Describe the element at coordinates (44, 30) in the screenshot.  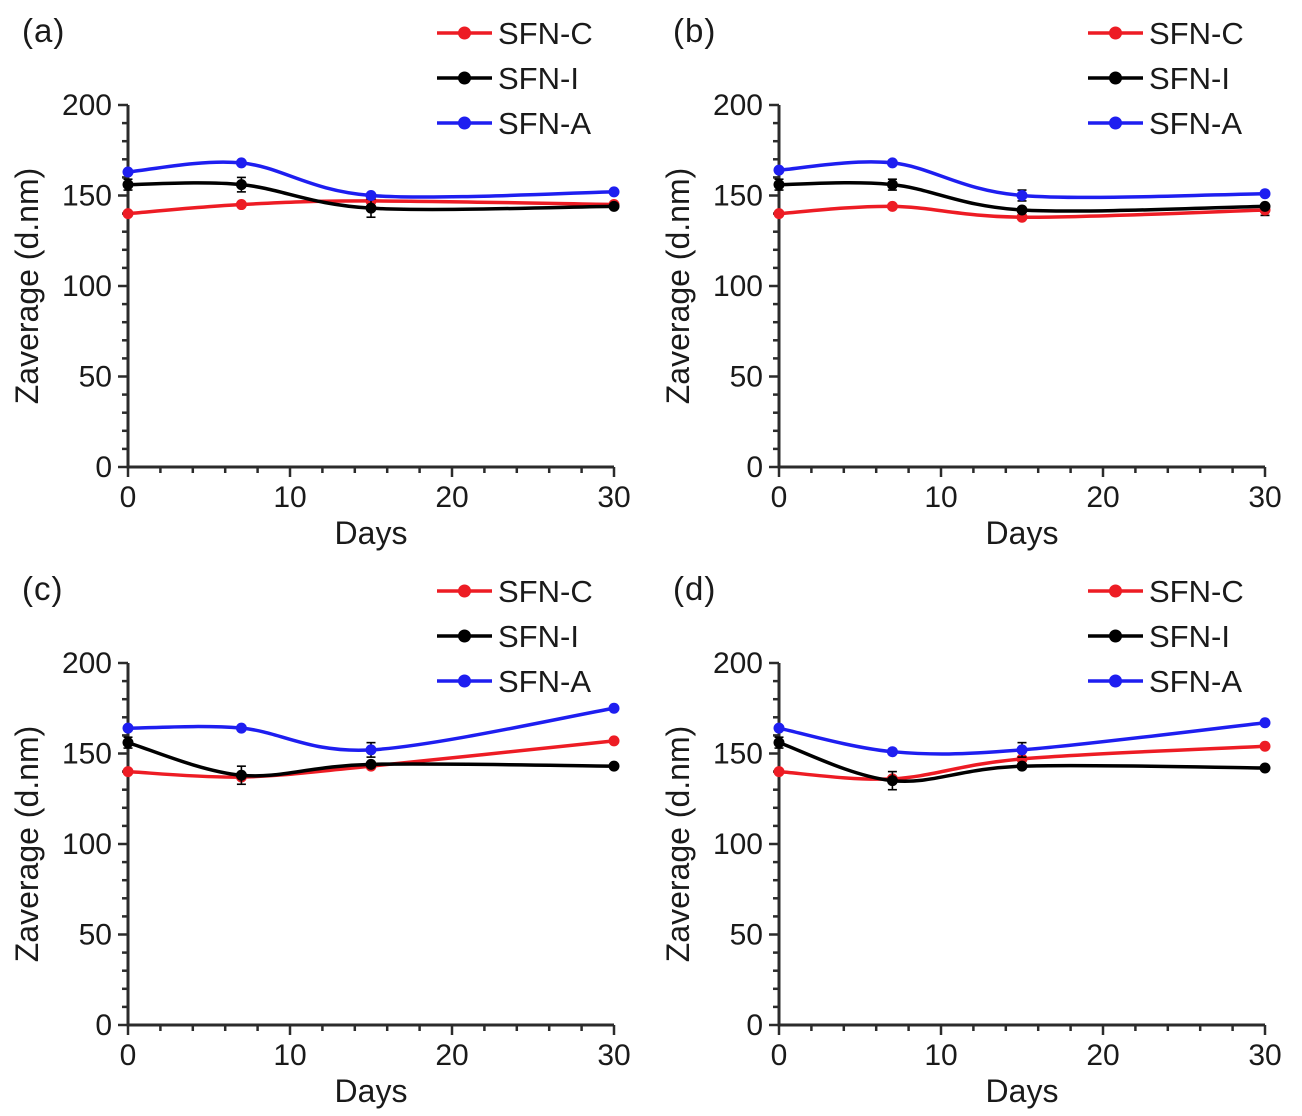
I see `panel-label-a: (a)` at that location.